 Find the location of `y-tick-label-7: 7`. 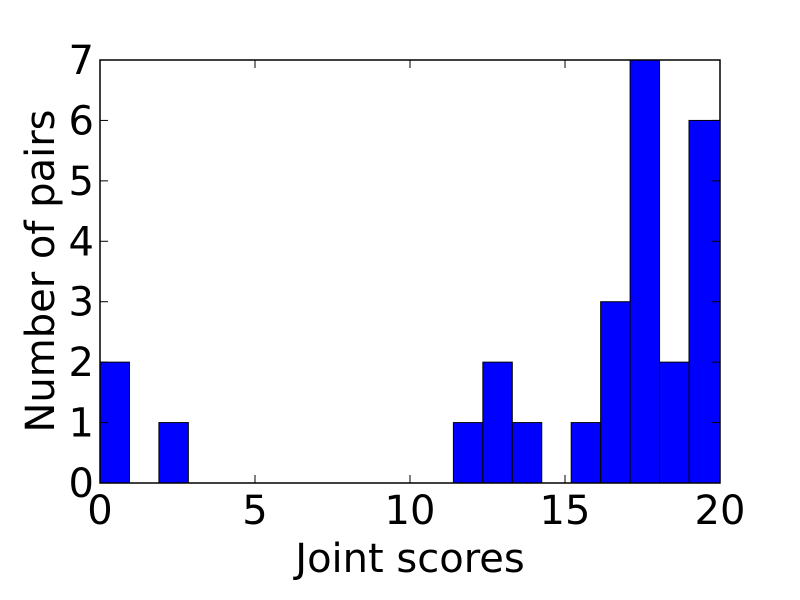

y-tick-label-7: 7 is located at coordinates (81, 61).